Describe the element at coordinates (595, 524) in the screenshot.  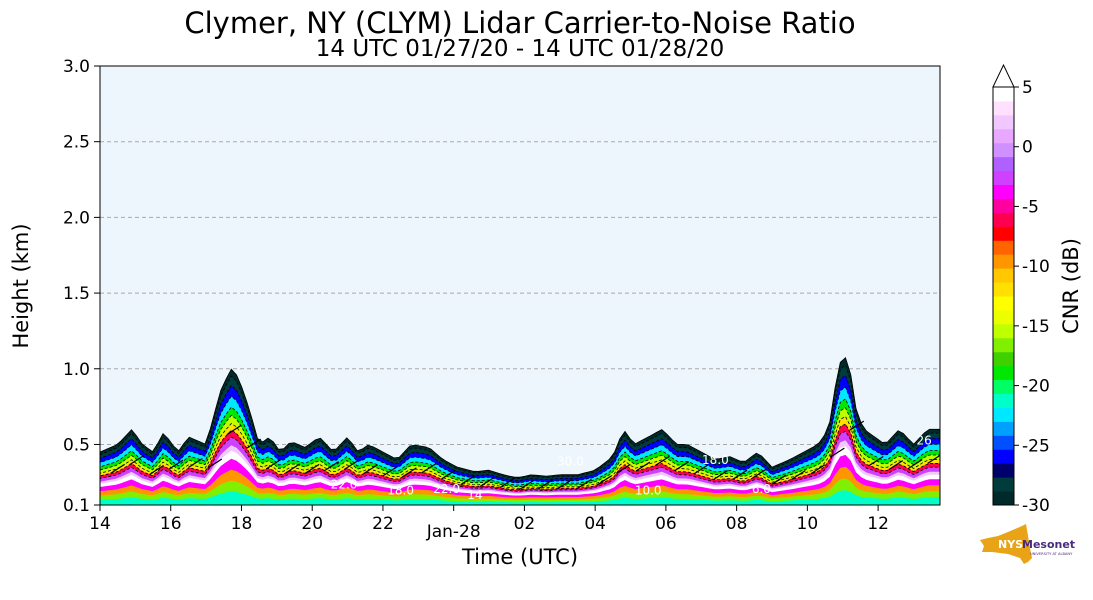
I see `x-tick-label: 04` at that location.